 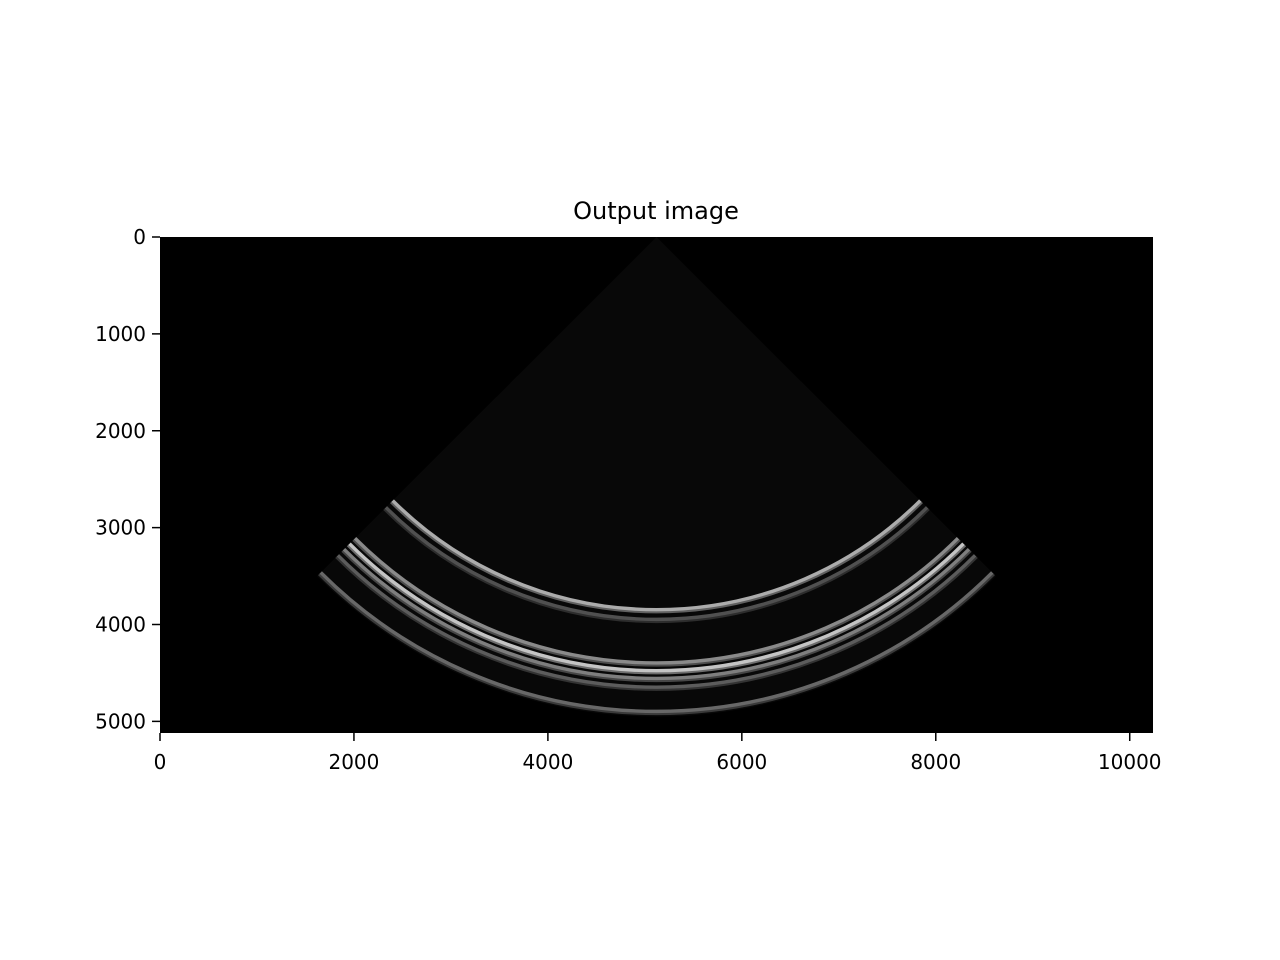 I want to click on chart-title: Output image, so click(x=656, y=211).